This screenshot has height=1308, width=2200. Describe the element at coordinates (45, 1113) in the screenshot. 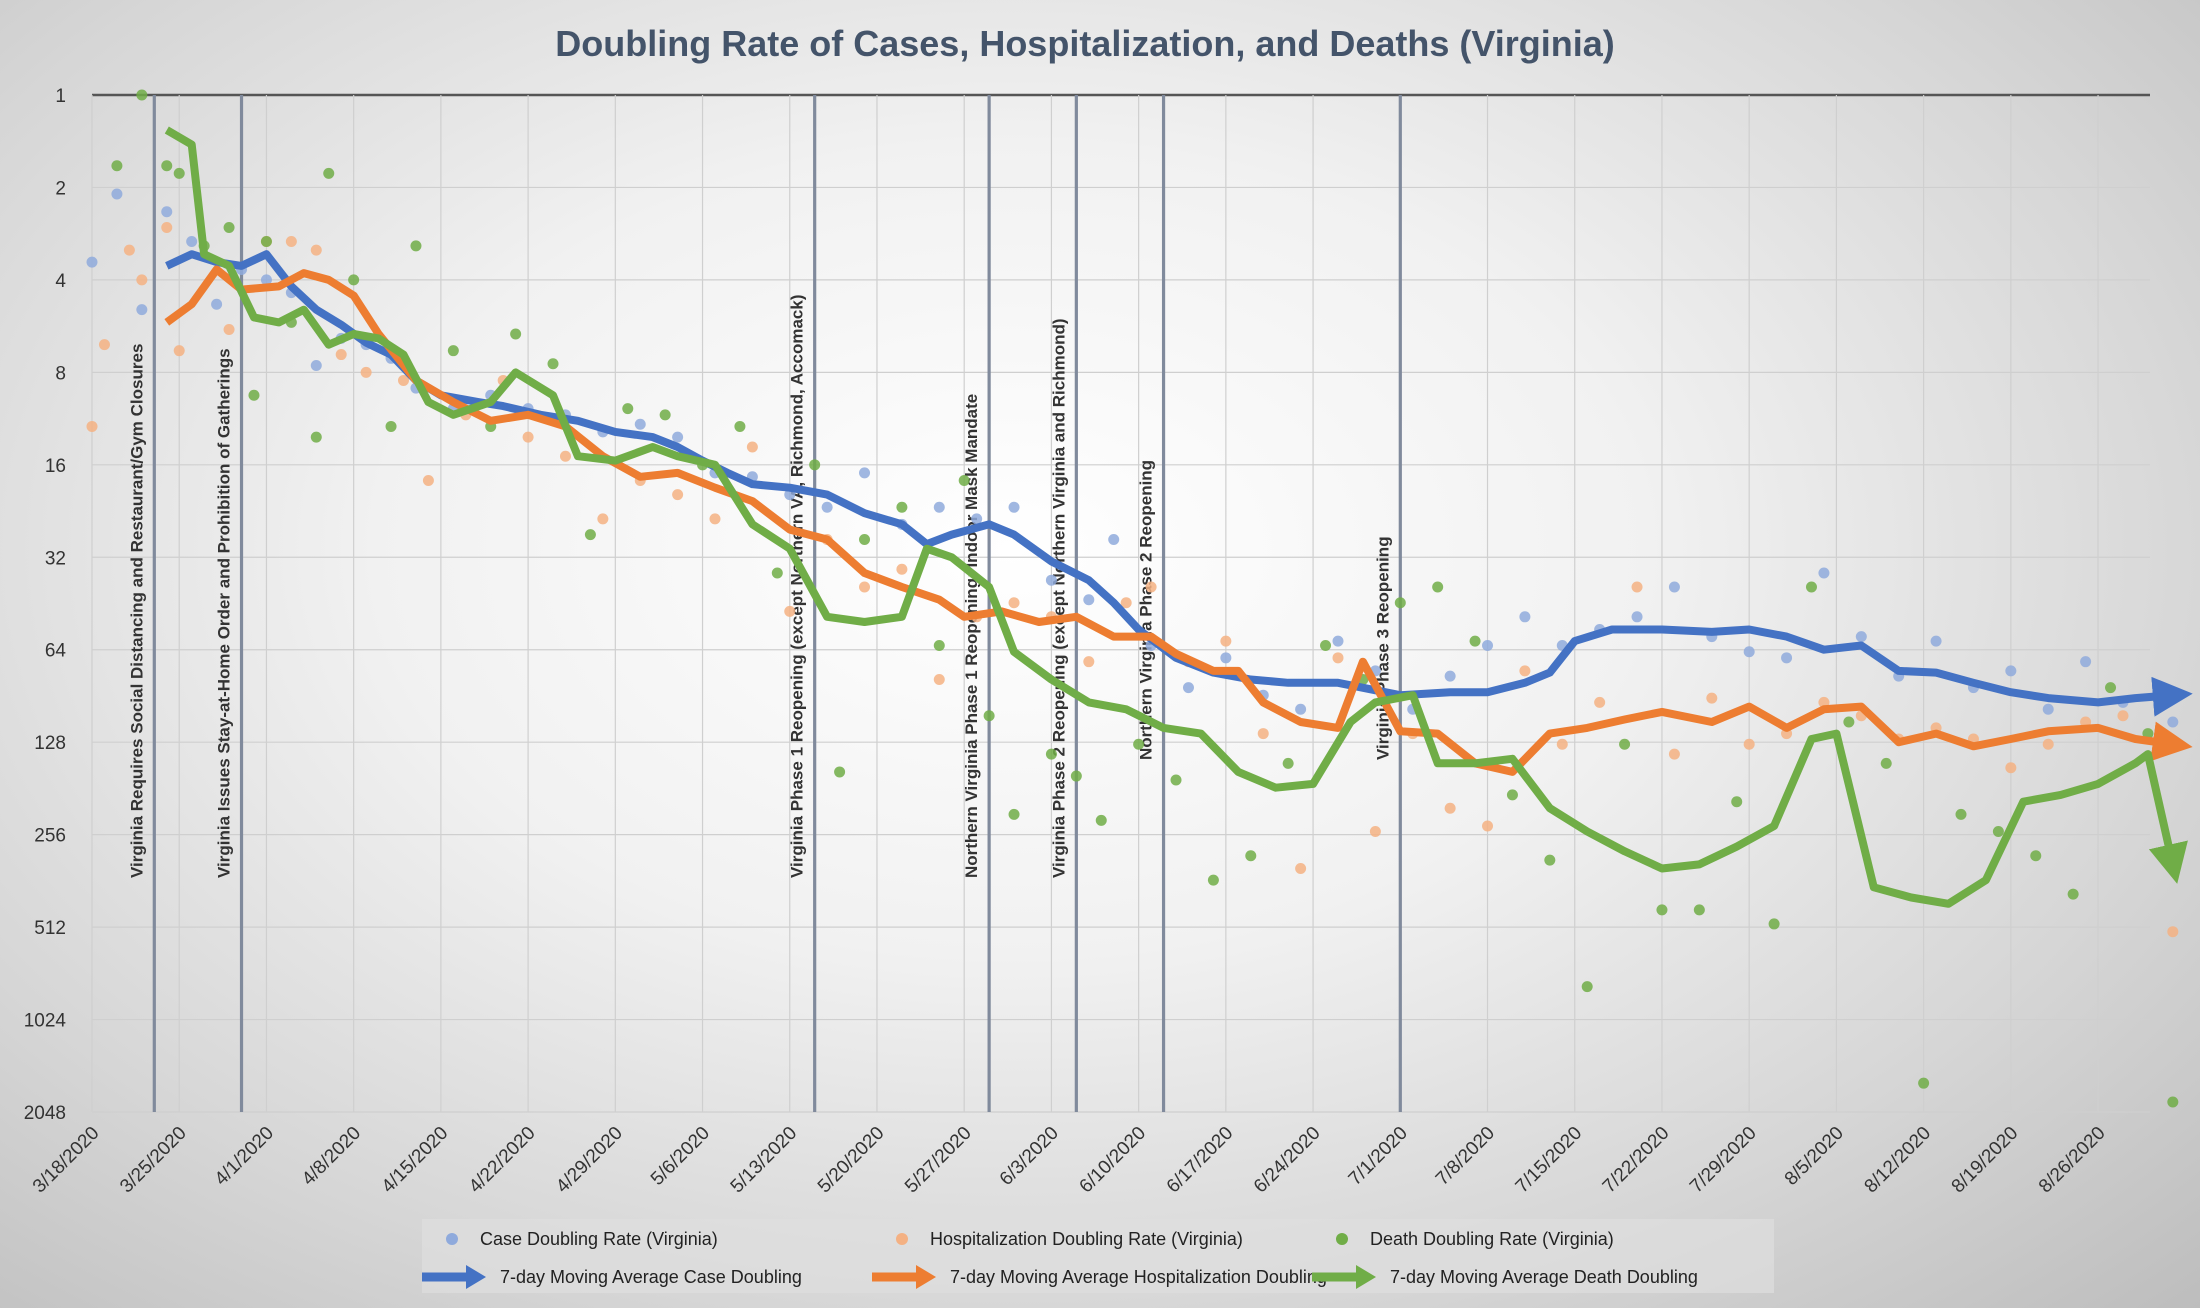

I see `y-tick-label: 2048` at that location.